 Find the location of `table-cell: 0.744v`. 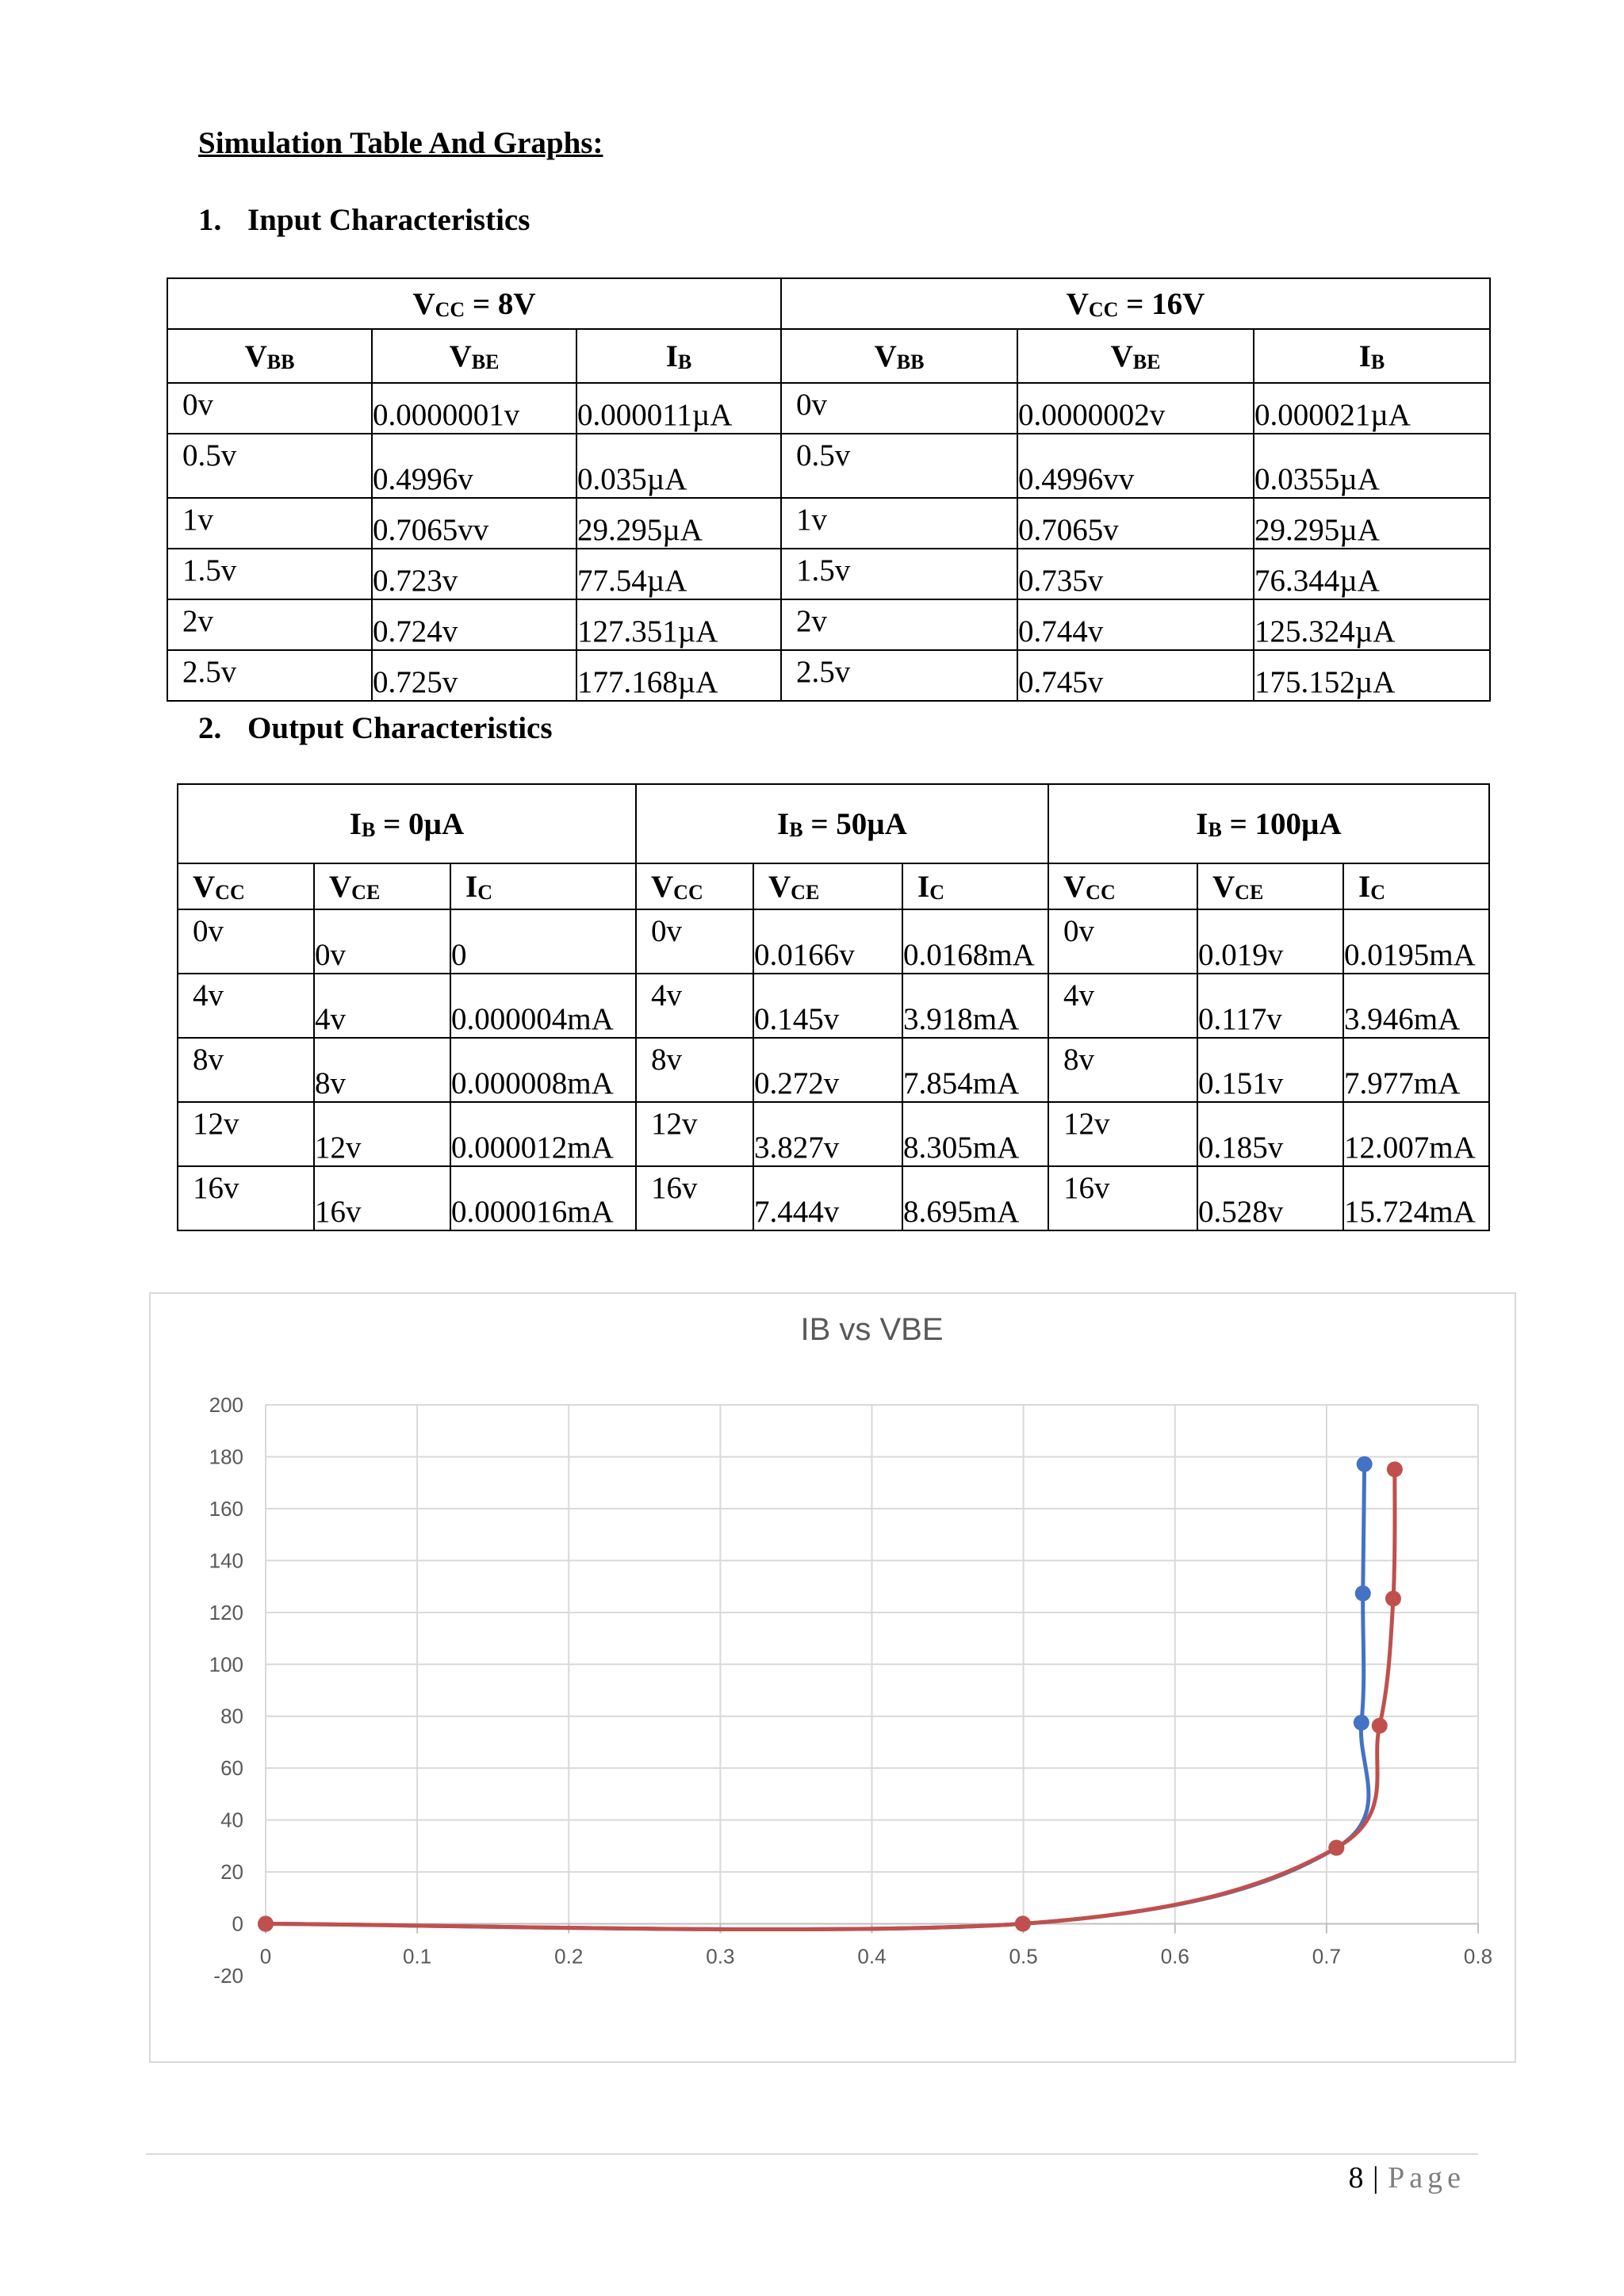

table-cell: 0.744v is located at coordinates (1135, 625).